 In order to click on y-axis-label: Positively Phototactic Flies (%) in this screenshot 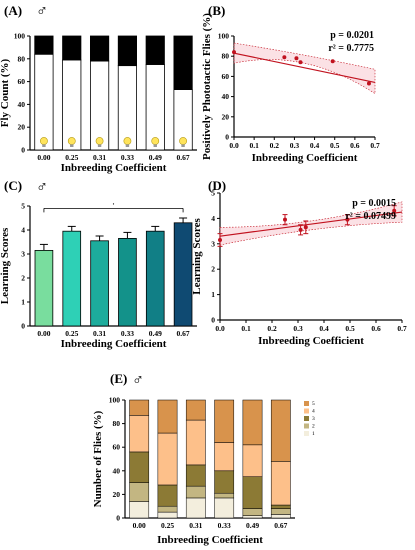, I will do `click(207, 86)`.